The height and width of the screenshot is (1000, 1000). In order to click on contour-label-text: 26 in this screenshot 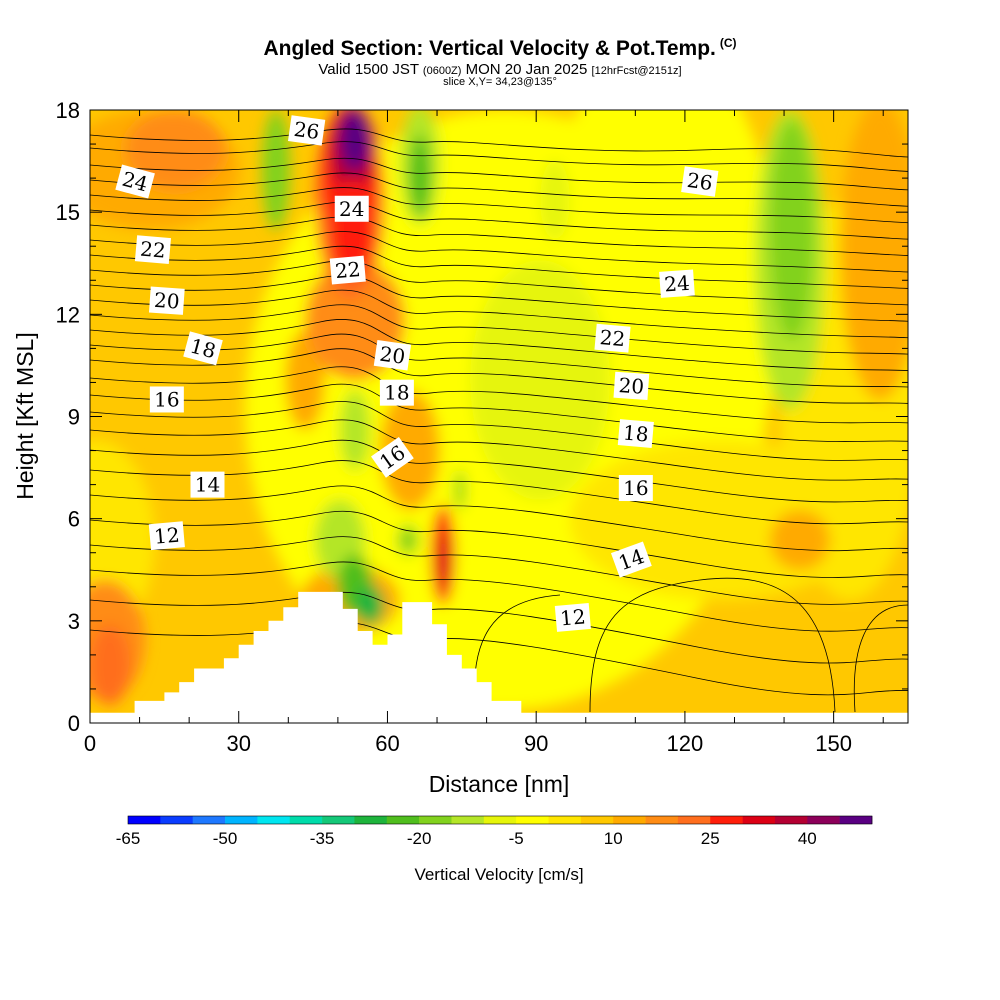, I will do `click(700, 181)`.